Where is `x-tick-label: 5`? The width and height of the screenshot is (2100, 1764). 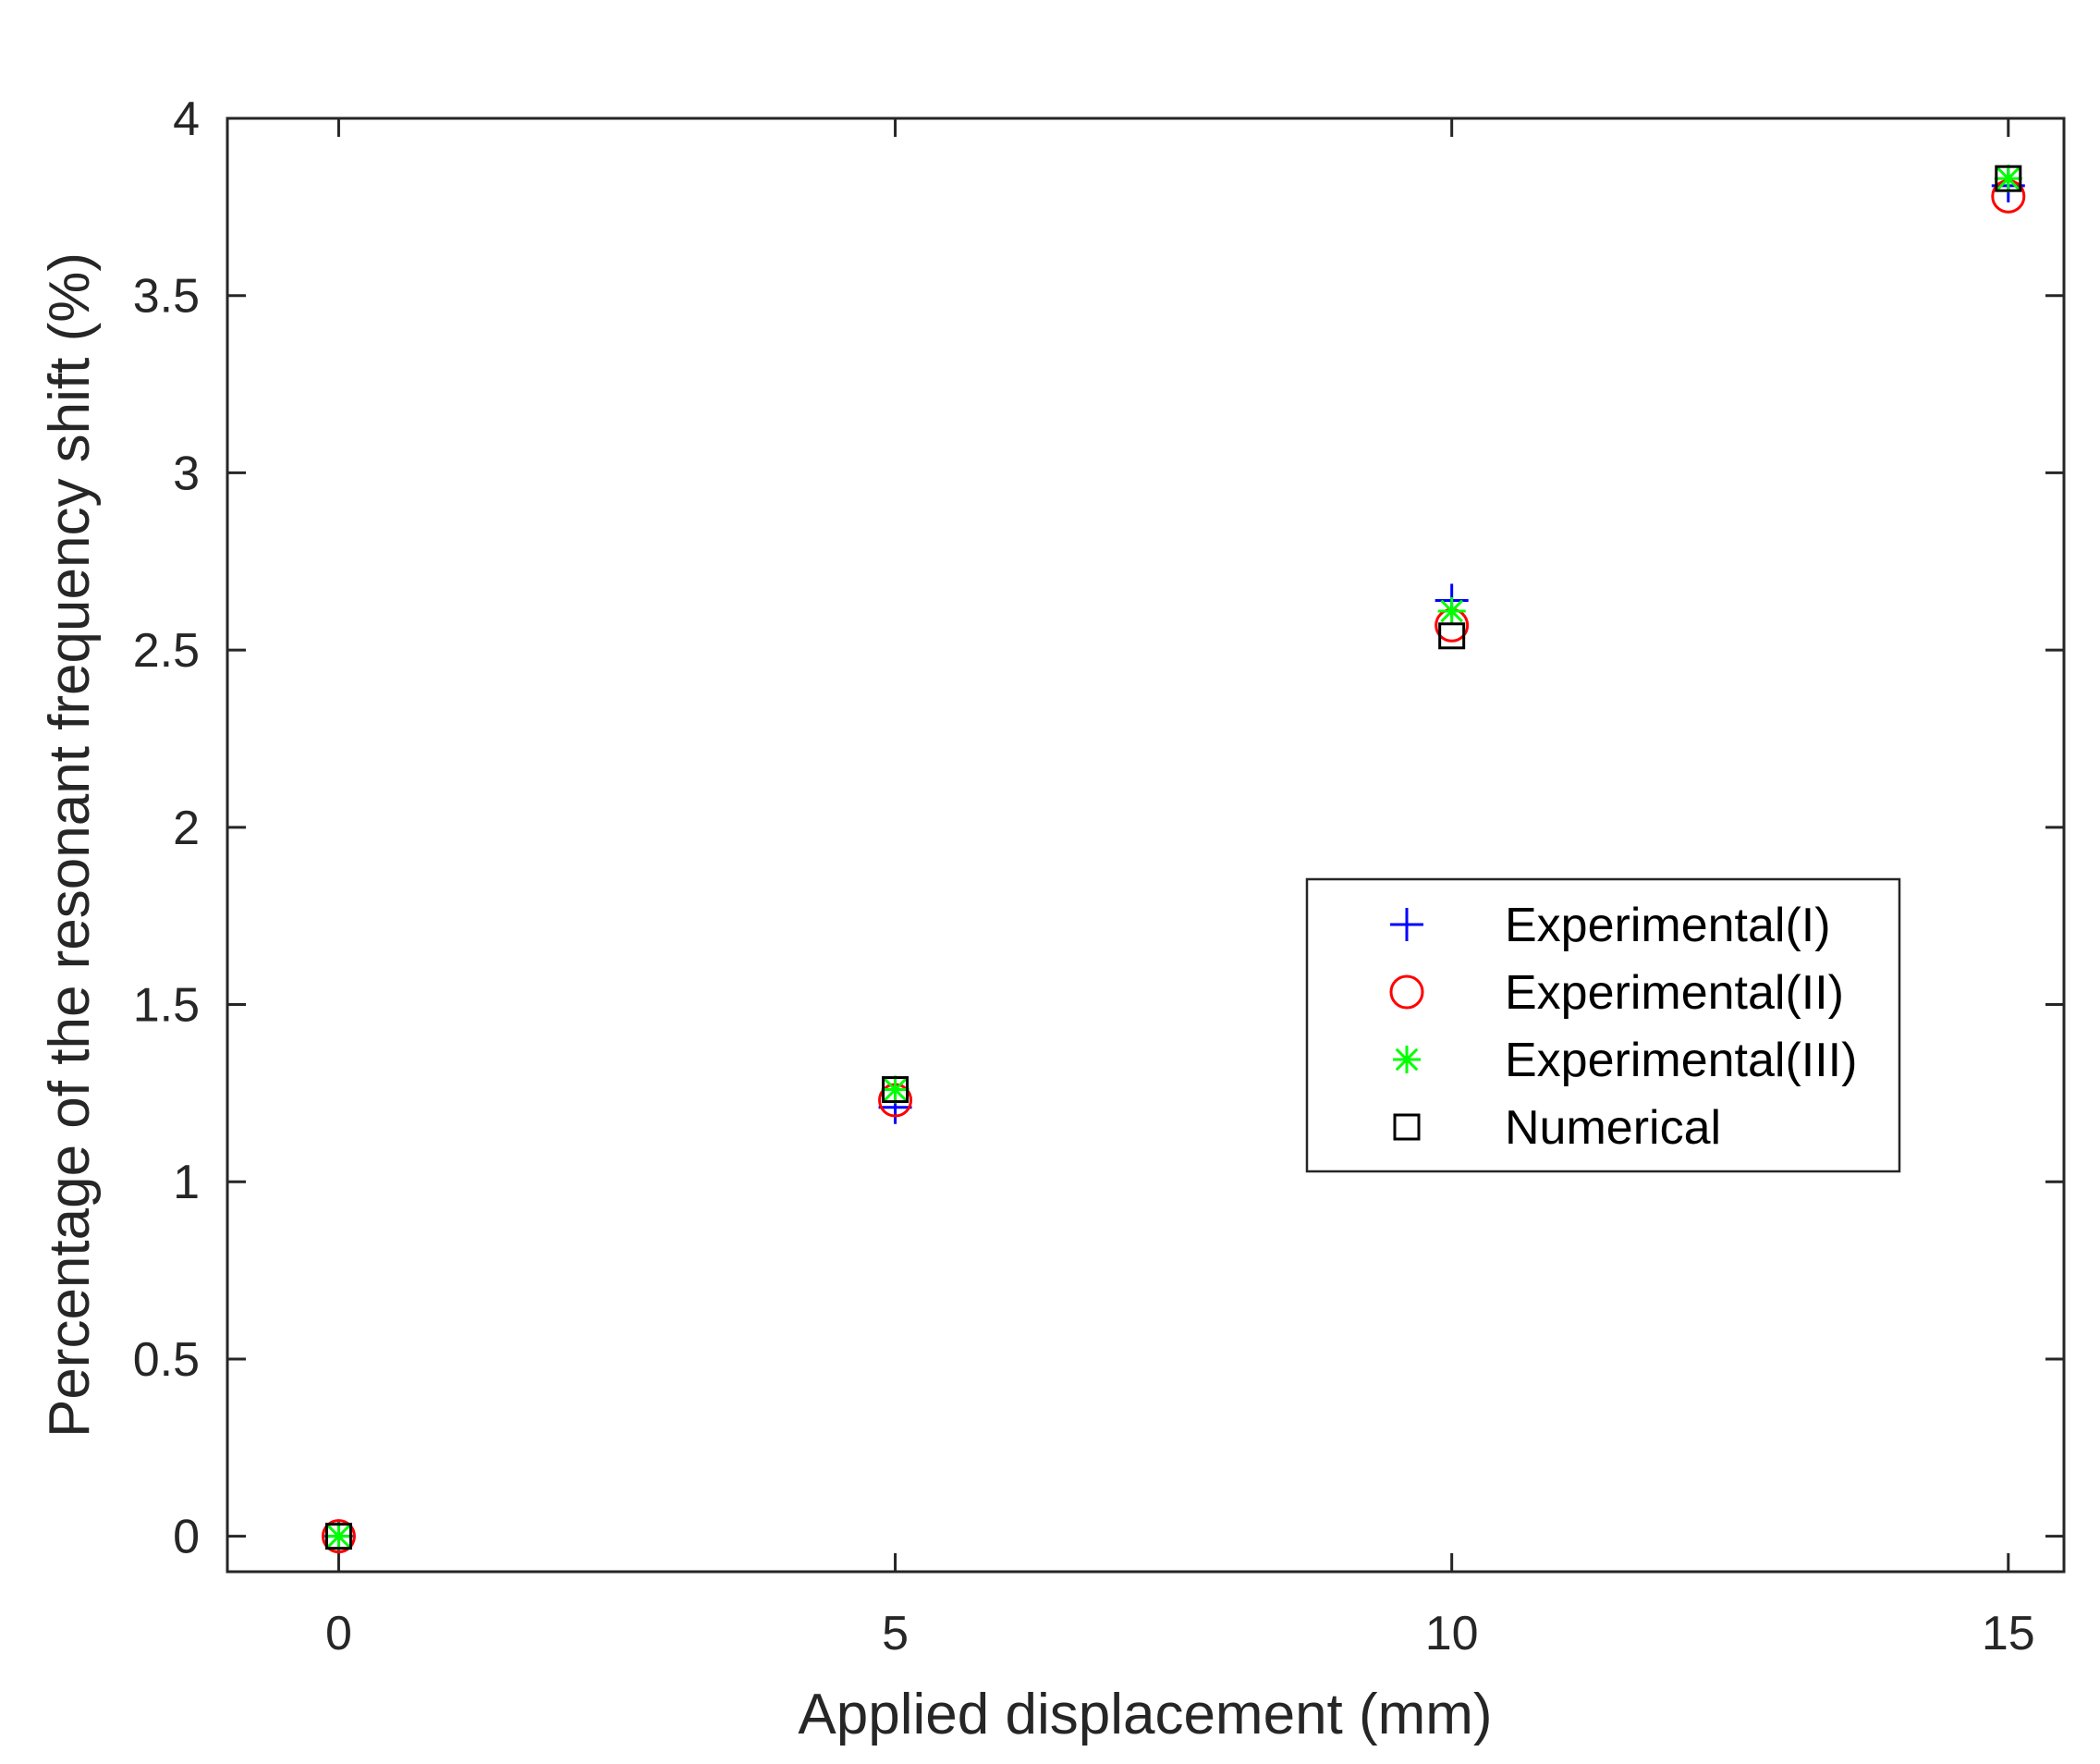 x-tick-label: 5 is located at coordinates (895, 1634).